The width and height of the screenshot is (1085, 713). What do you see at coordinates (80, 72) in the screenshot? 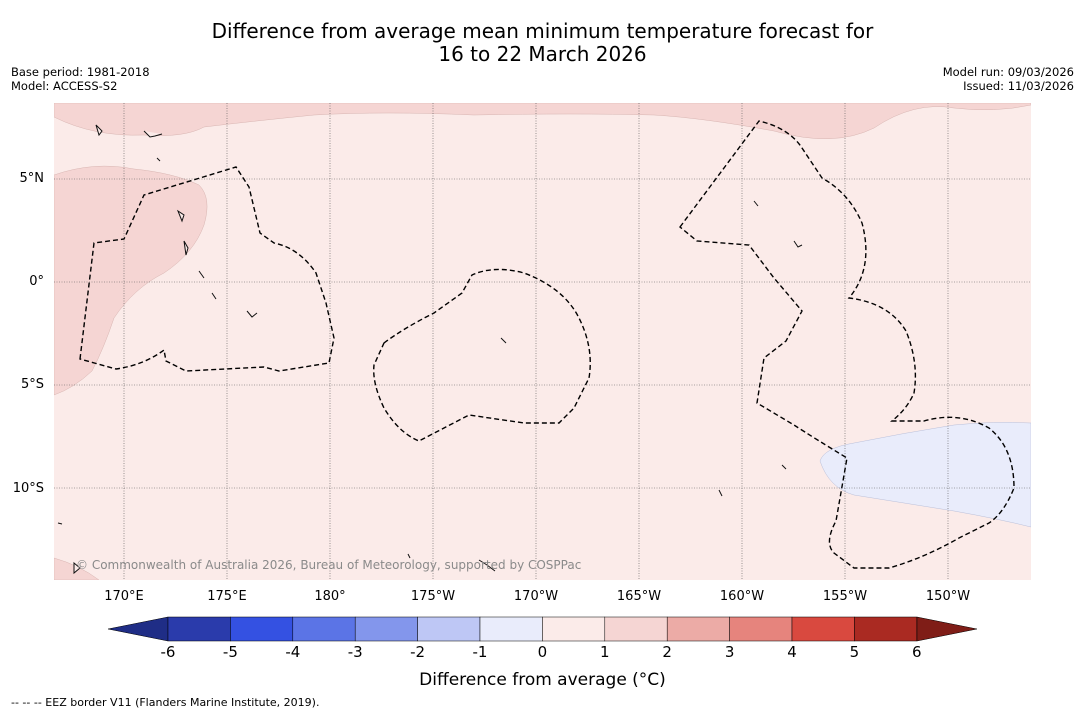
I see `base-period: Base period: 1981-2018` at bounding box center [80, 72].